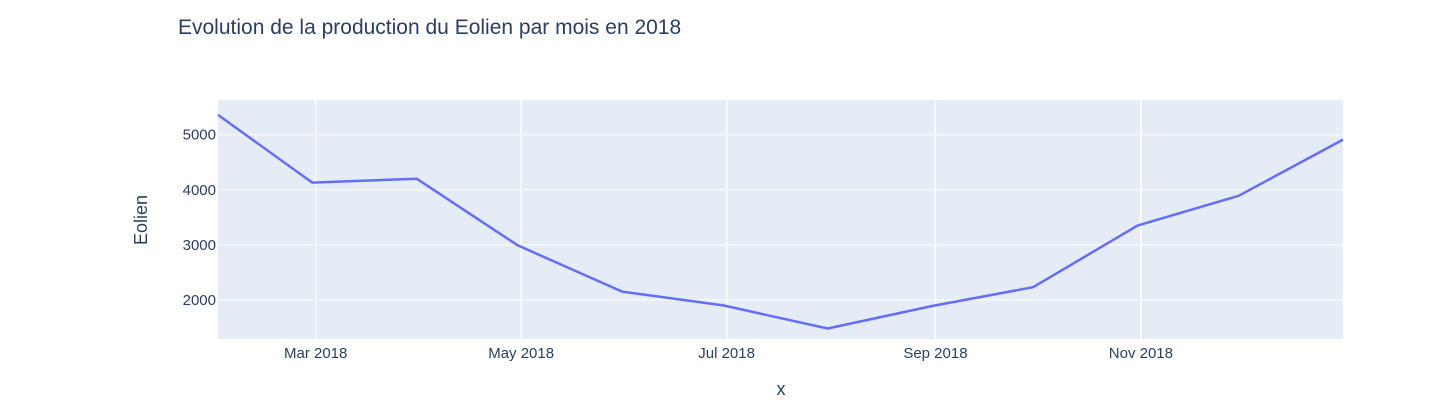 The image size is (1445, 407). I want to click on x-tick-label: Mar 2018, so click(315, 353).